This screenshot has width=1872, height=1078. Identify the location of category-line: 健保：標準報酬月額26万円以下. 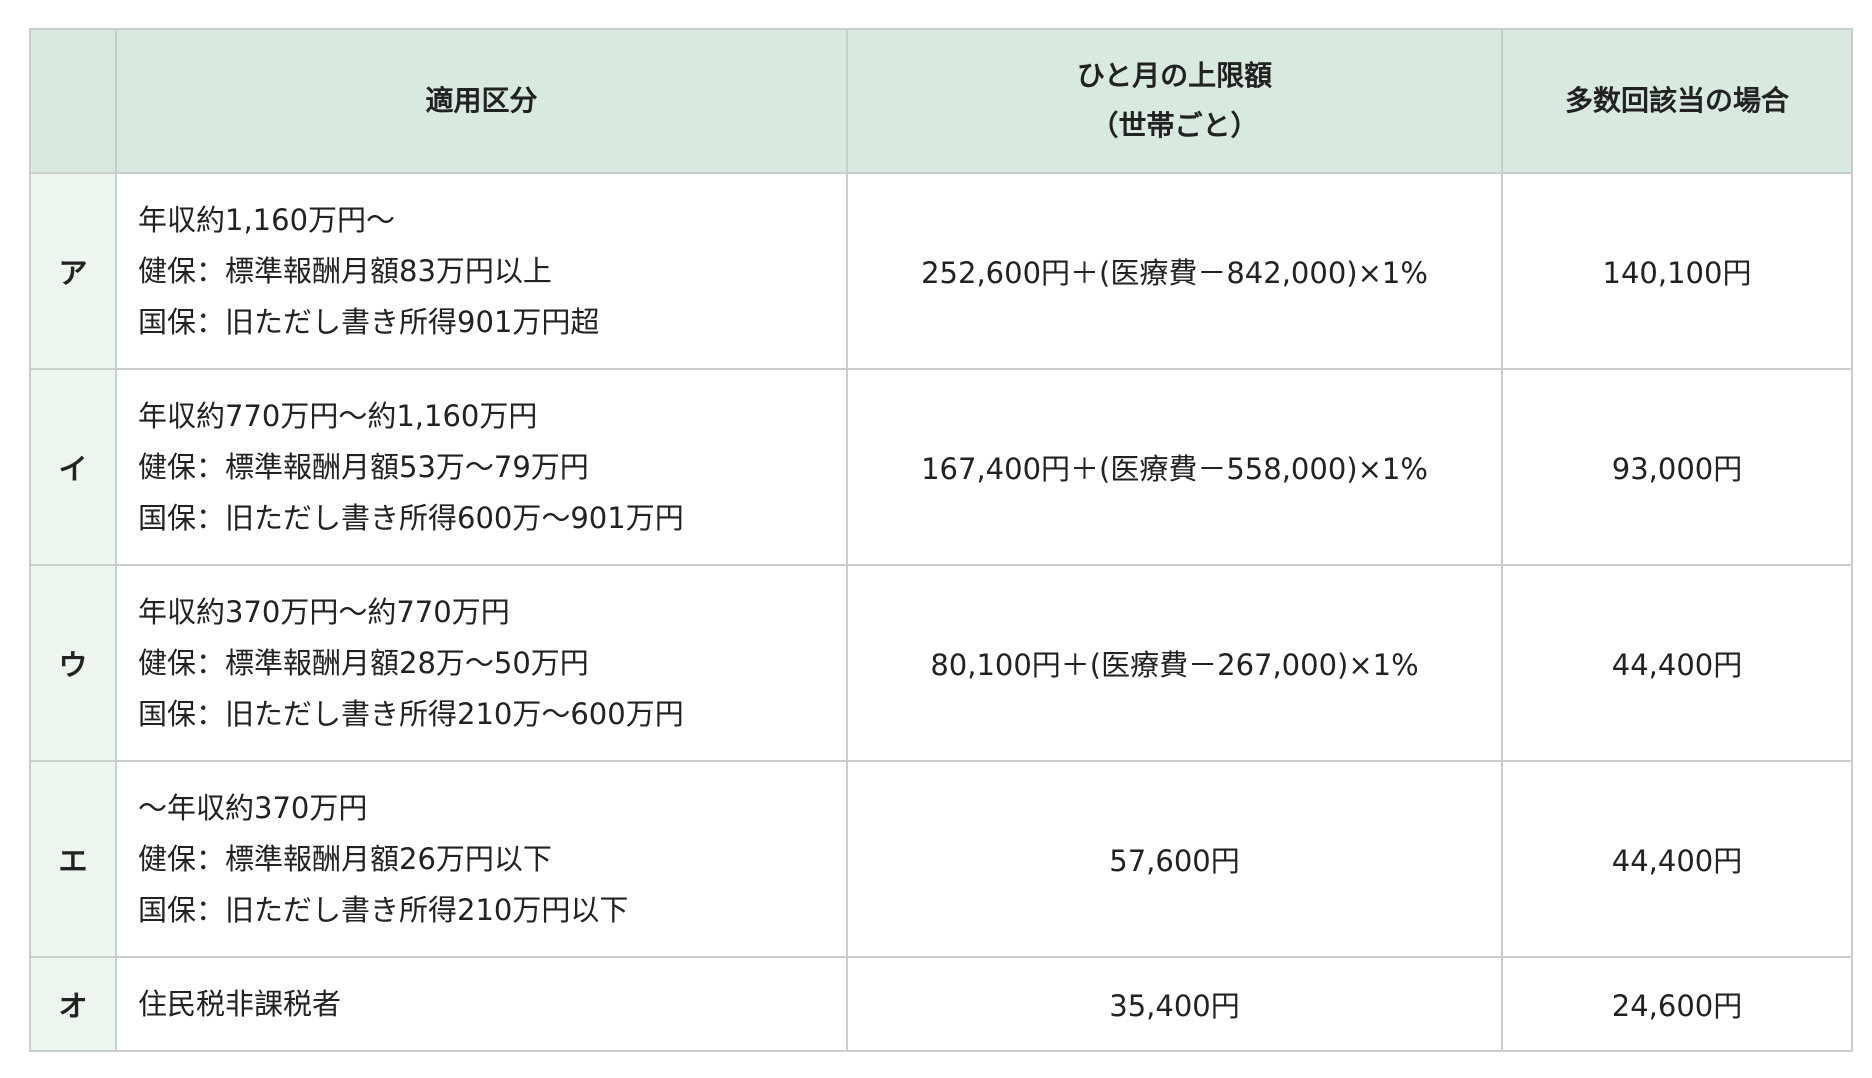
(345, 858).